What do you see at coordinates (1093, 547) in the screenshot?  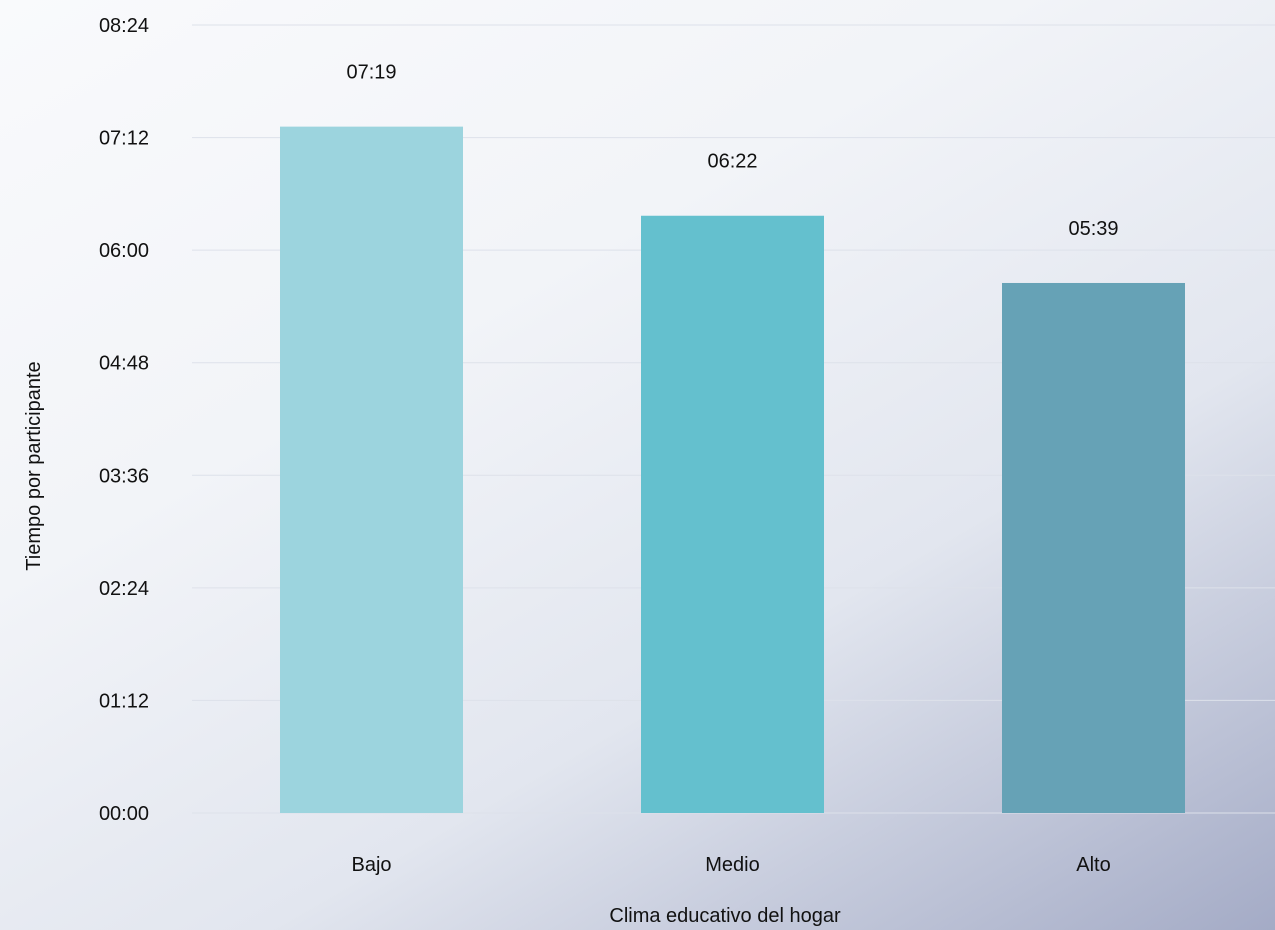 I see `bar-alto` at bounding box center [1093, 547].